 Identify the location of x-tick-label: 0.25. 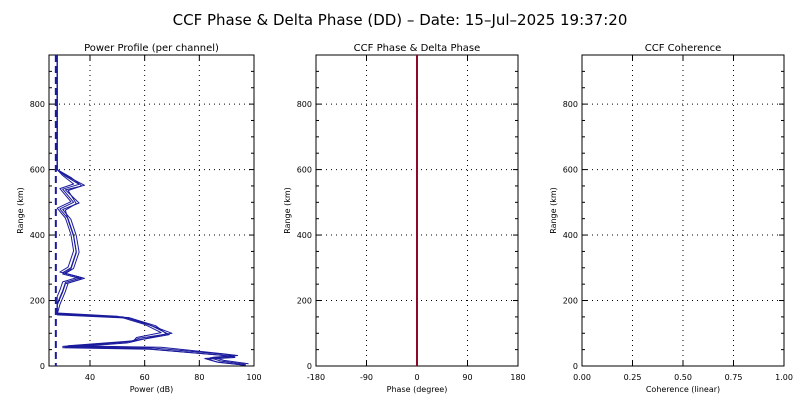
(633, 377).